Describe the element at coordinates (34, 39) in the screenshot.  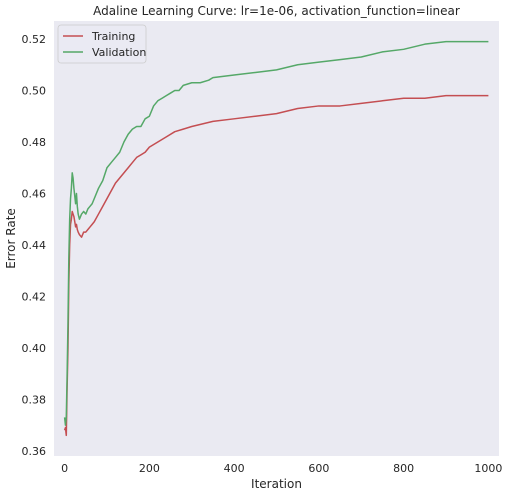
I see `y-tick-label: 0.52` at that location.